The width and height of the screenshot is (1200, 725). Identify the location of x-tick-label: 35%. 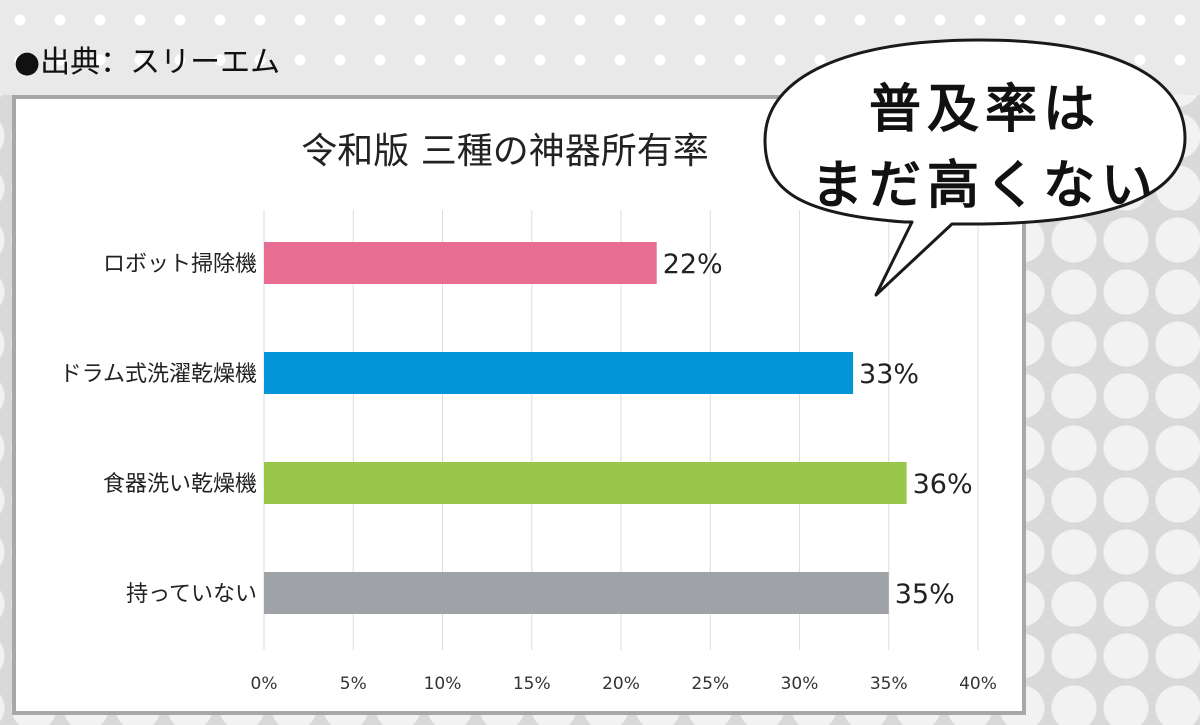
(889, 684).